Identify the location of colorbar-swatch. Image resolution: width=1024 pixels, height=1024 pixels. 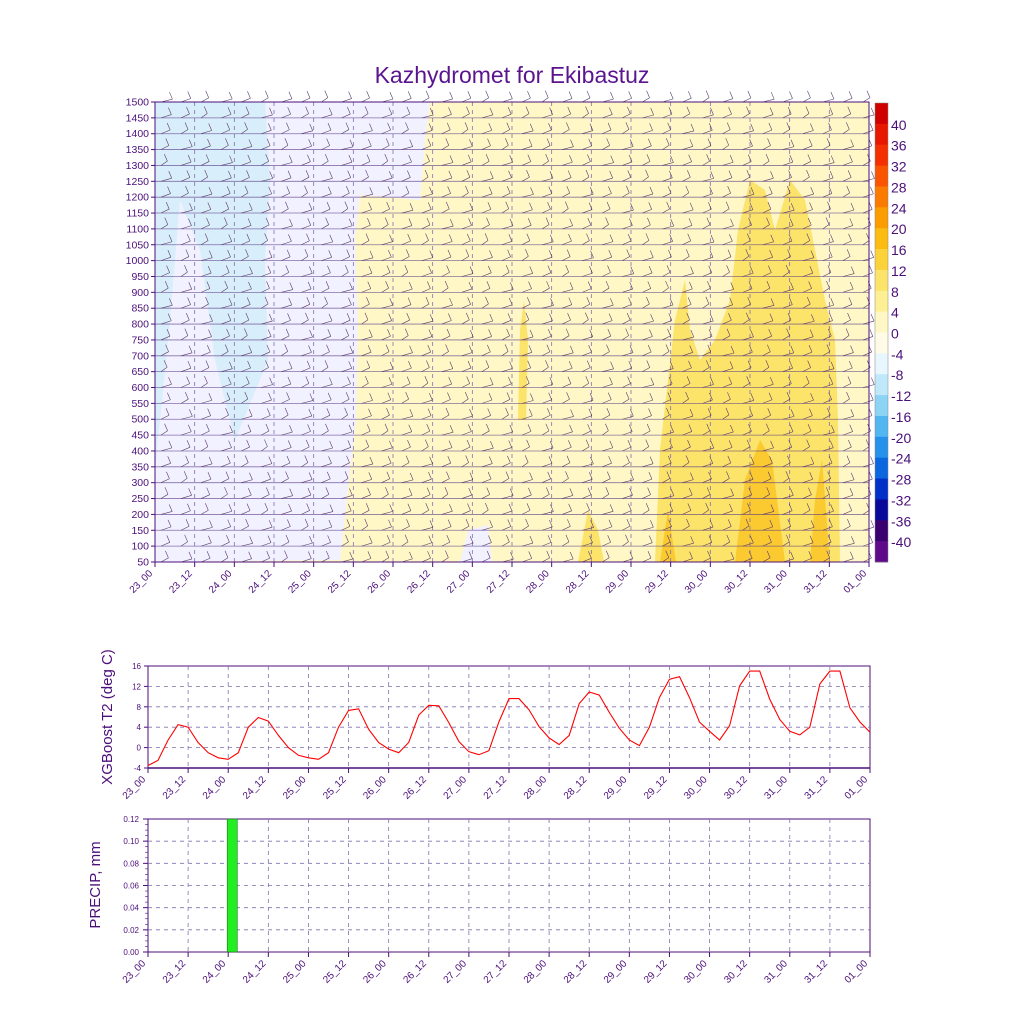
(881, 134).